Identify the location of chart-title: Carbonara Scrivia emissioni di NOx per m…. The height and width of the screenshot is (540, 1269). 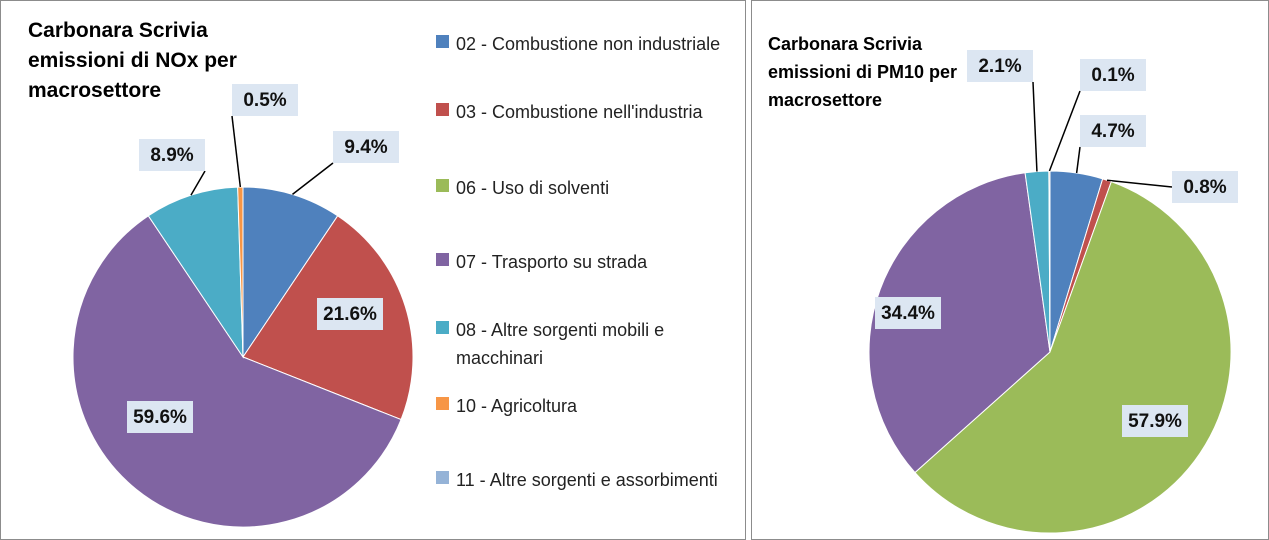
(132, 60).